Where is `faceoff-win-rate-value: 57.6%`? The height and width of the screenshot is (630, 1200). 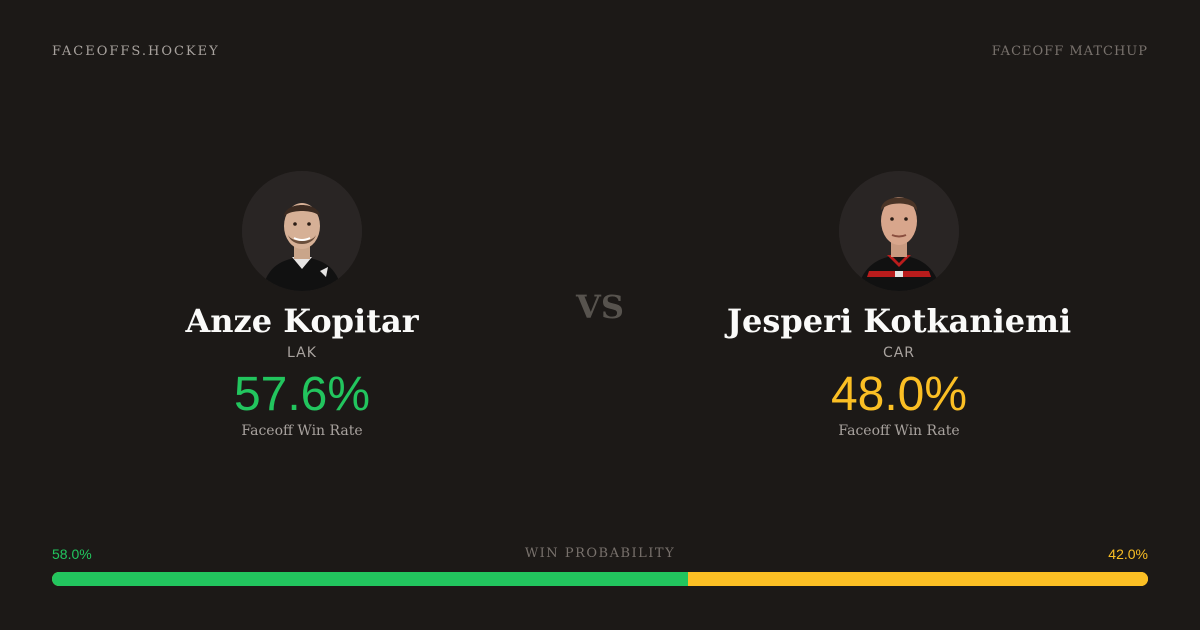
faceoff-win-rate-value: 57.6% is located at coordinates (302, 394).